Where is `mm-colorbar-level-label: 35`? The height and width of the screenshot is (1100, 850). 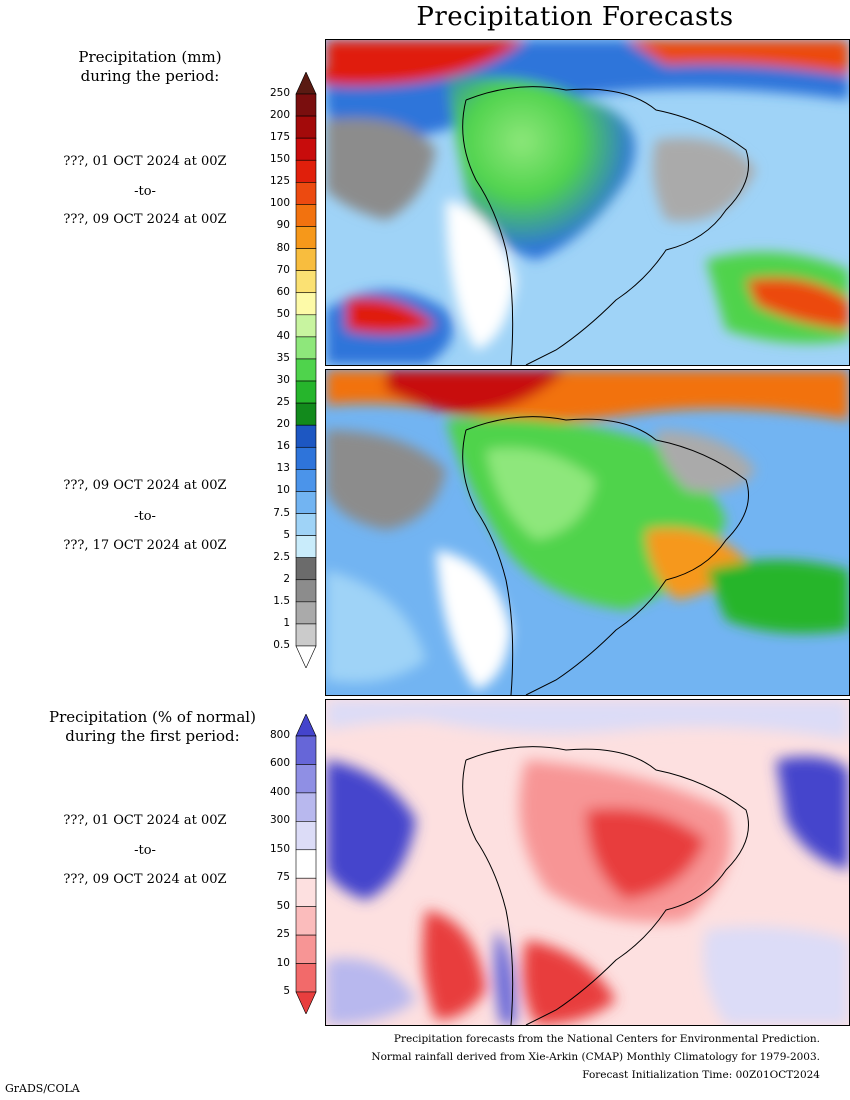 mm-colorbar-level-label: 35 is located at coordinates (283, 357).